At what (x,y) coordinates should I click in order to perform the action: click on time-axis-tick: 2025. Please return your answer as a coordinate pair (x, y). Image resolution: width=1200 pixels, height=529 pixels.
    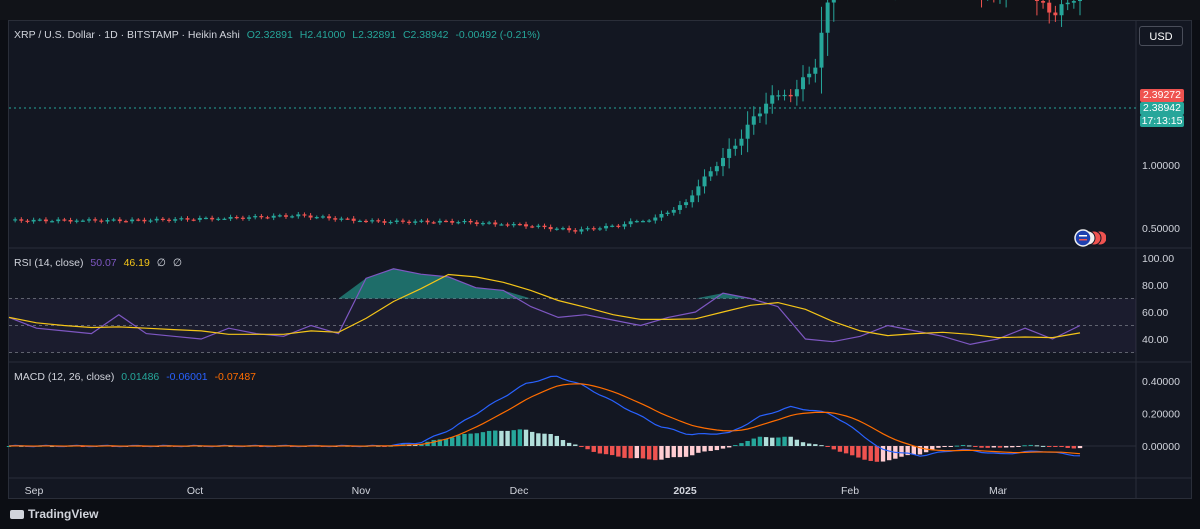
    Looking at the image, I should click on (685, 491).